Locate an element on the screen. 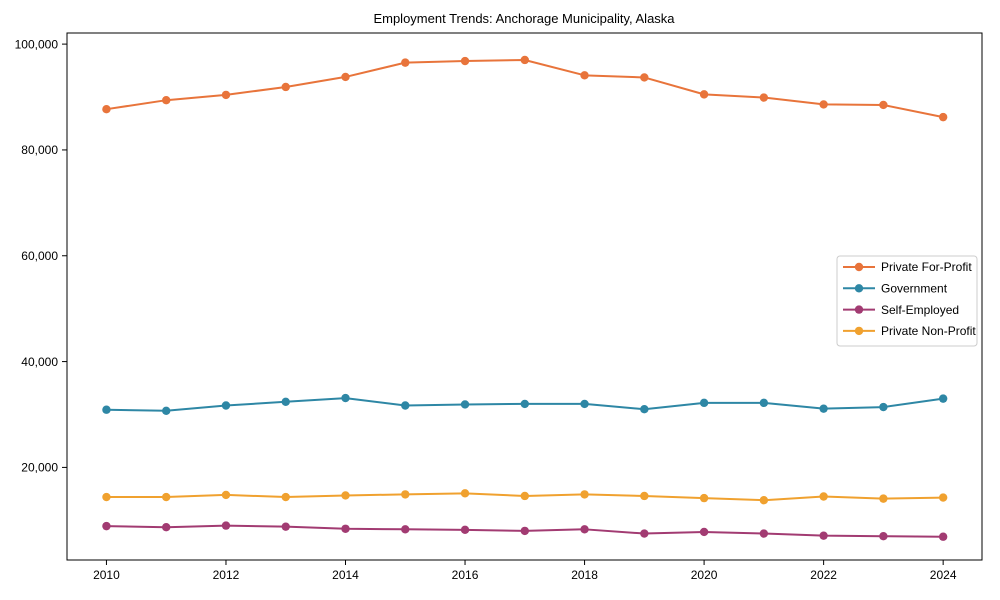 The image size is (1000, 600). legend-item: Self-Employed is located at coordinates (901, 310).